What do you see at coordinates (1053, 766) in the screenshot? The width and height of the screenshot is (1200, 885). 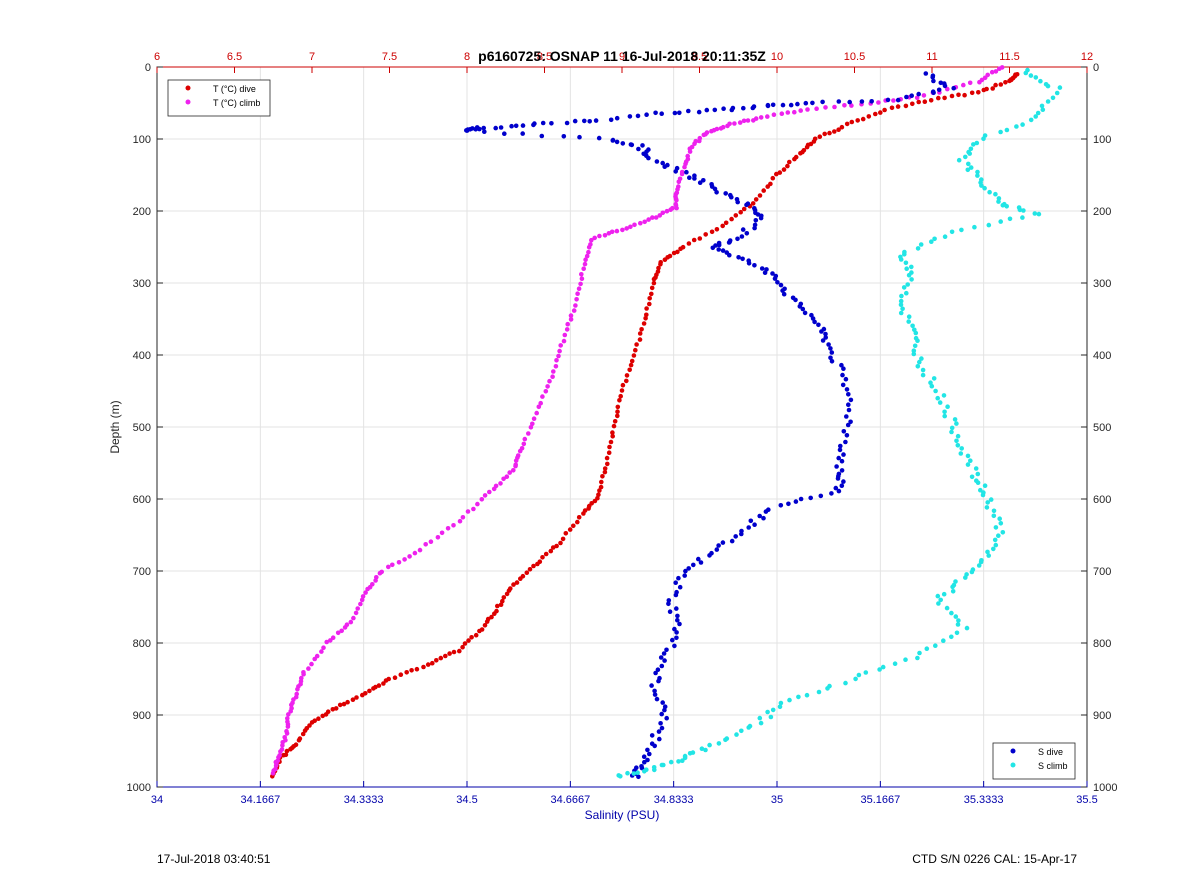 I see `legend-salinity-label: S climb` at bounding box center [1053, 766].